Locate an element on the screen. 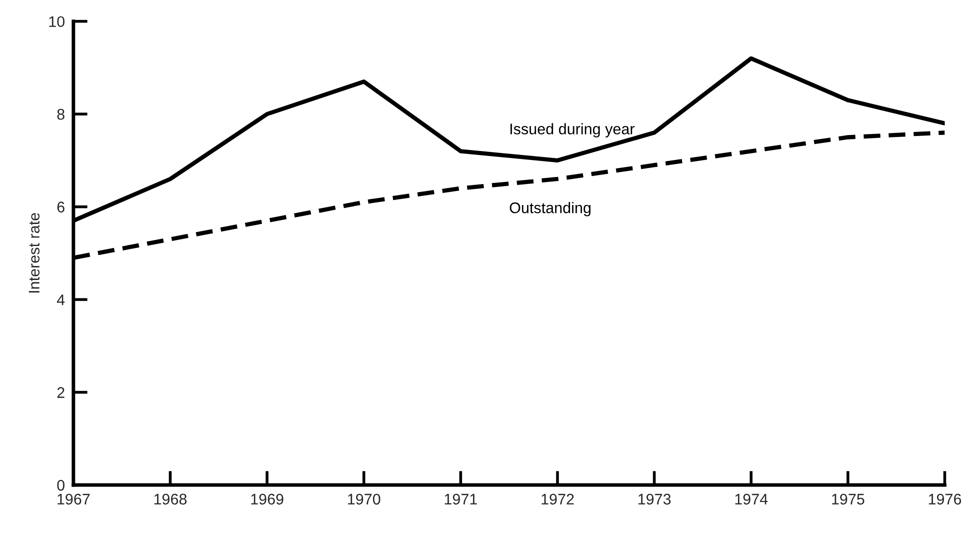 This screenshot has width=979, height=533. x-tick-label: 1974 is located at coordinates (751, 499).